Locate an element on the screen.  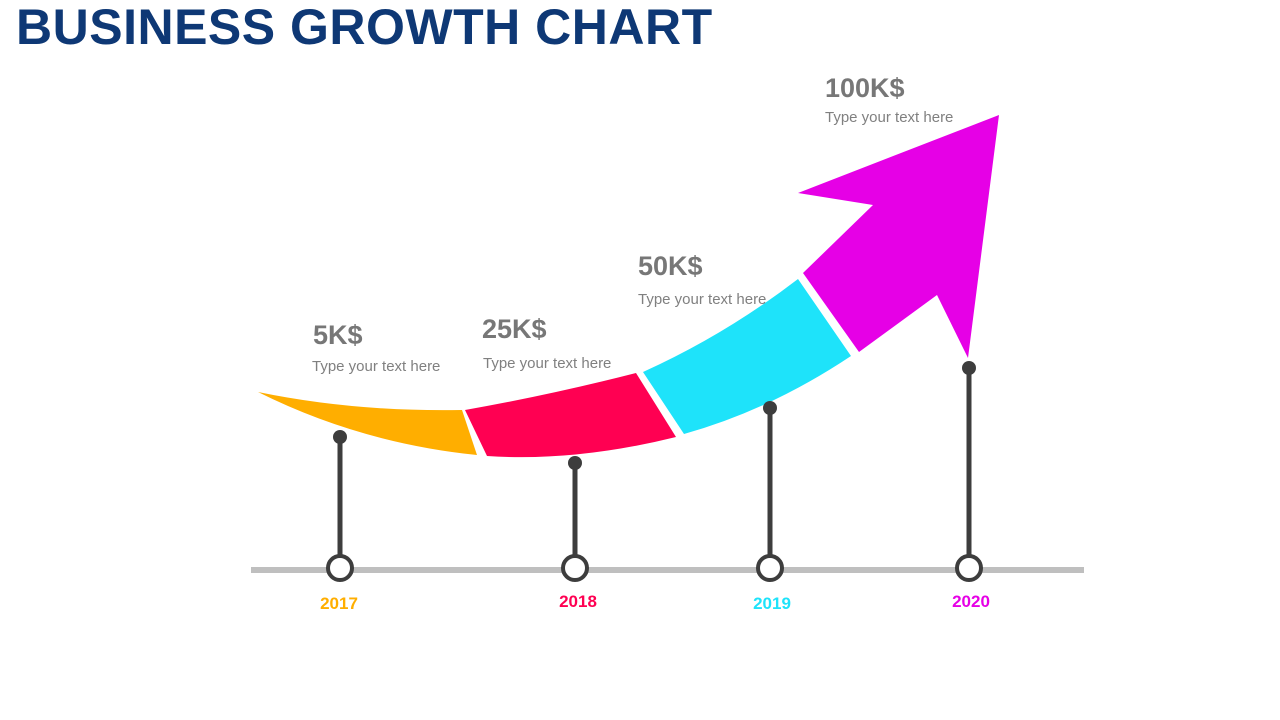
stem-2018 is located at coordinates (575, 519).